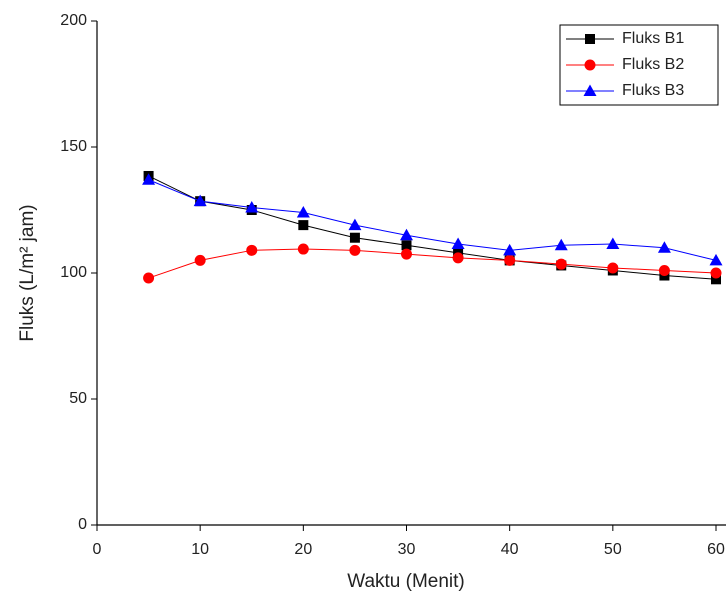  What do you see at coordinates (73, 146) in the screenshot?
I see `y-tick-label: 150` at bounding box center [73, 146].